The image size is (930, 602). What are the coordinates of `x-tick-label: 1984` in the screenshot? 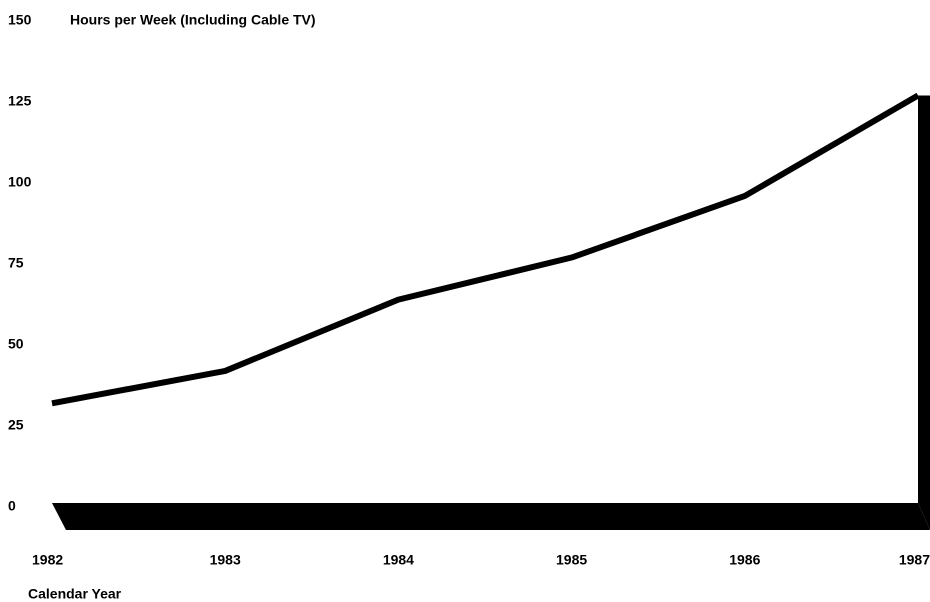 It's located at (398, 560).